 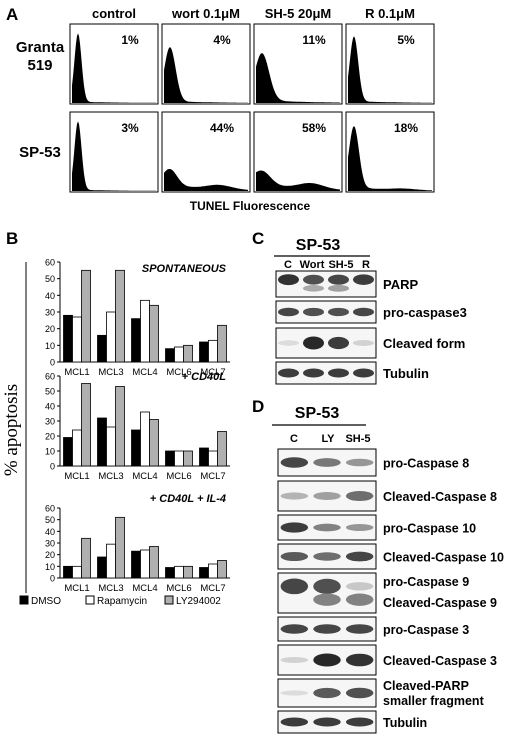 I want to click on panel-c-cell-line: SP-53, so click(x=318, y=245).